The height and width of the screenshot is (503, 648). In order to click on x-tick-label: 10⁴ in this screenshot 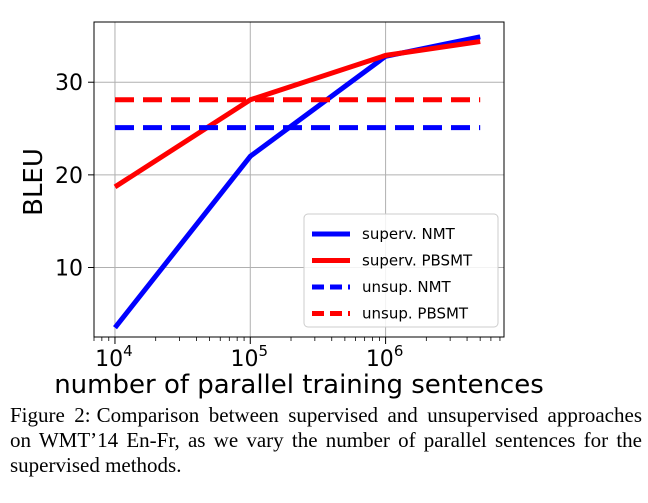, I will do `click(114, 357)`.